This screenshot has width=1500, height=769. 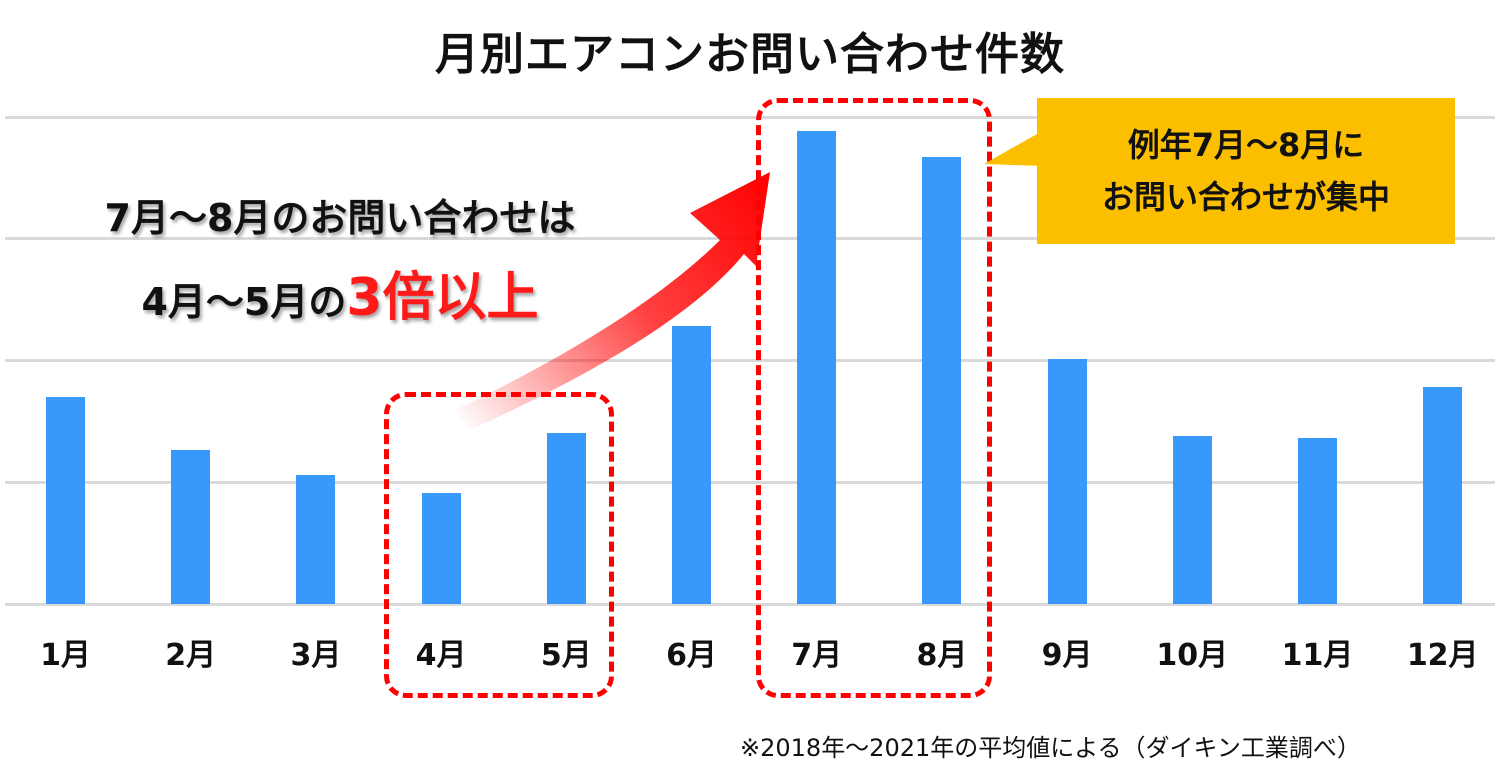 I want to click on callout-line2: お問い合わせが集中, so click(x=1245, y=197).